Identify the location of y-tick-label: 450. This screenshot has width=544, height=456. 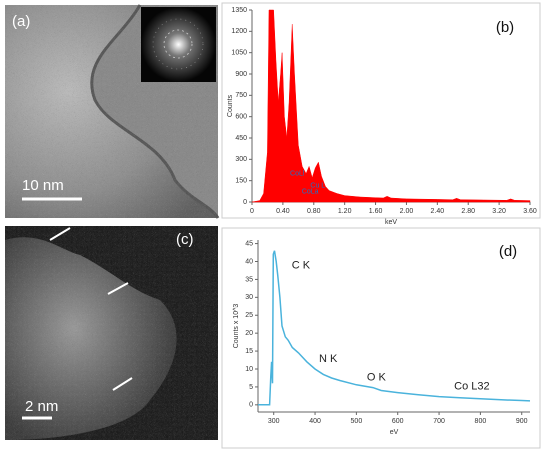
(241, 138).